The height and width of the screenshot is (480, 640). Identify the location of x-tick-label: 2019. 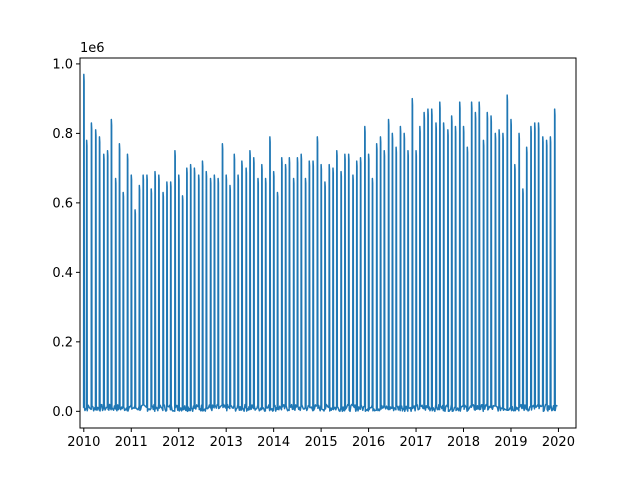
(510, 442).